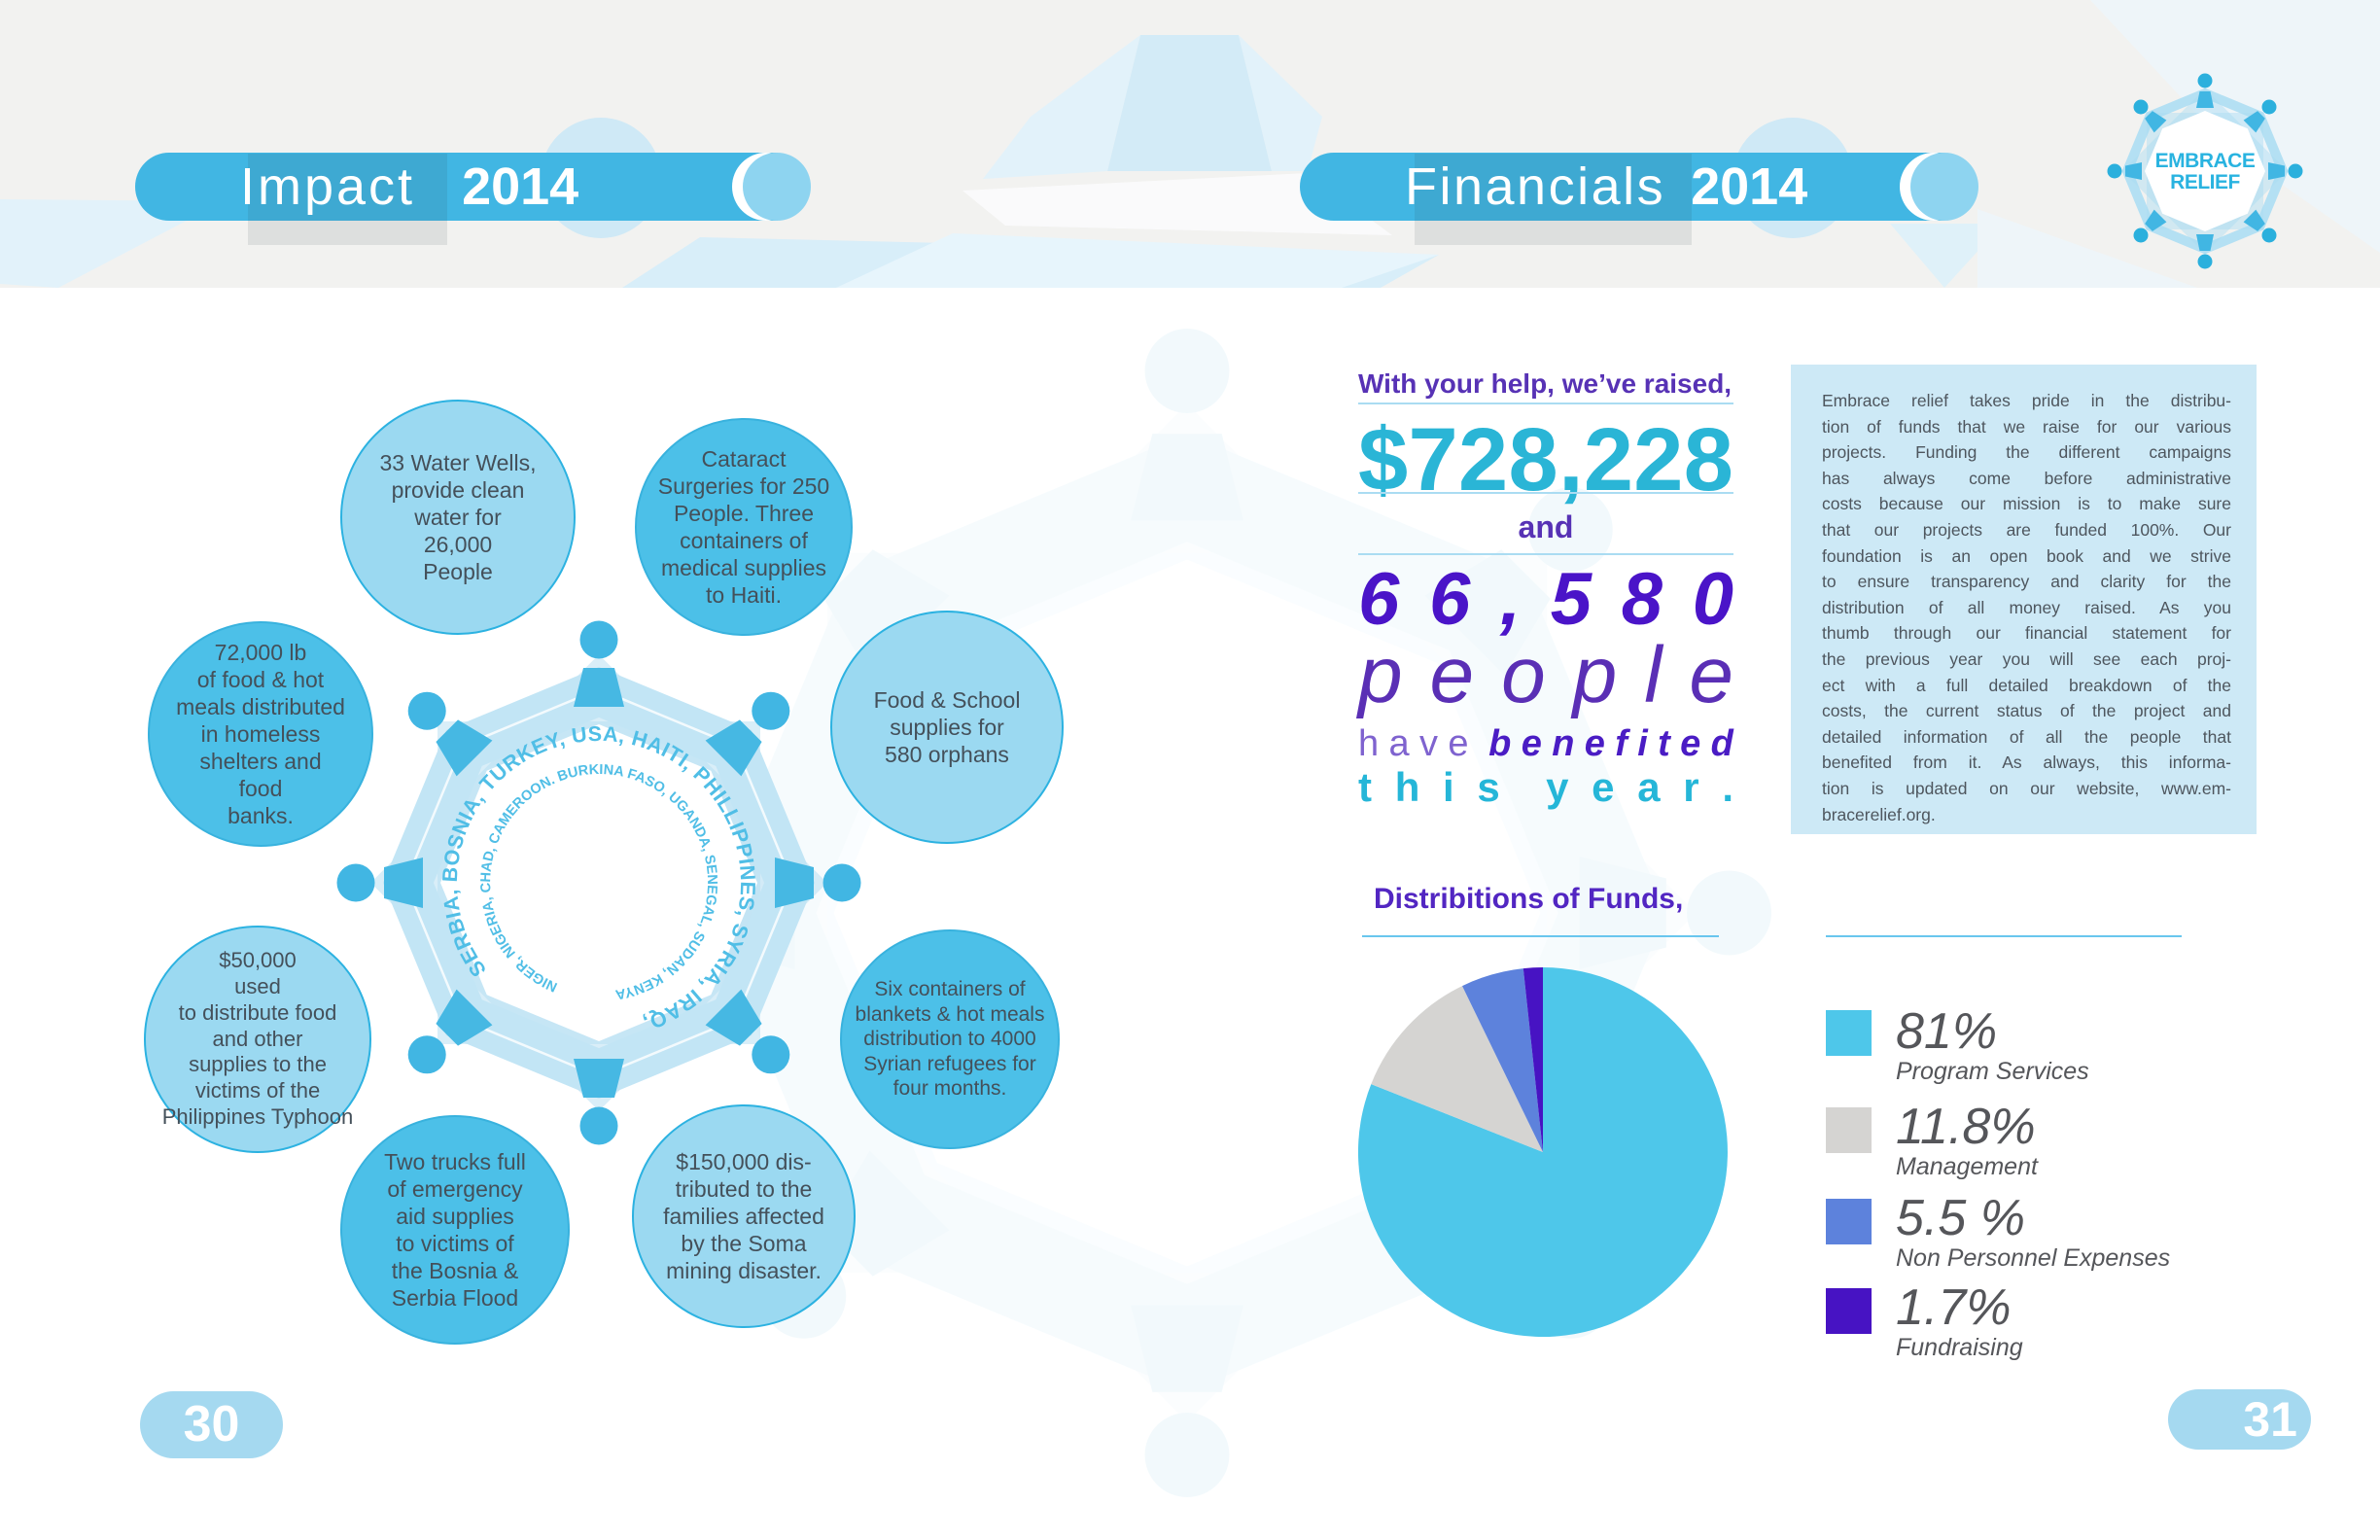  Describe the element at coordinates (2205, 161) in the screenshot. I see `svg-text: EMBRACE` at that location.